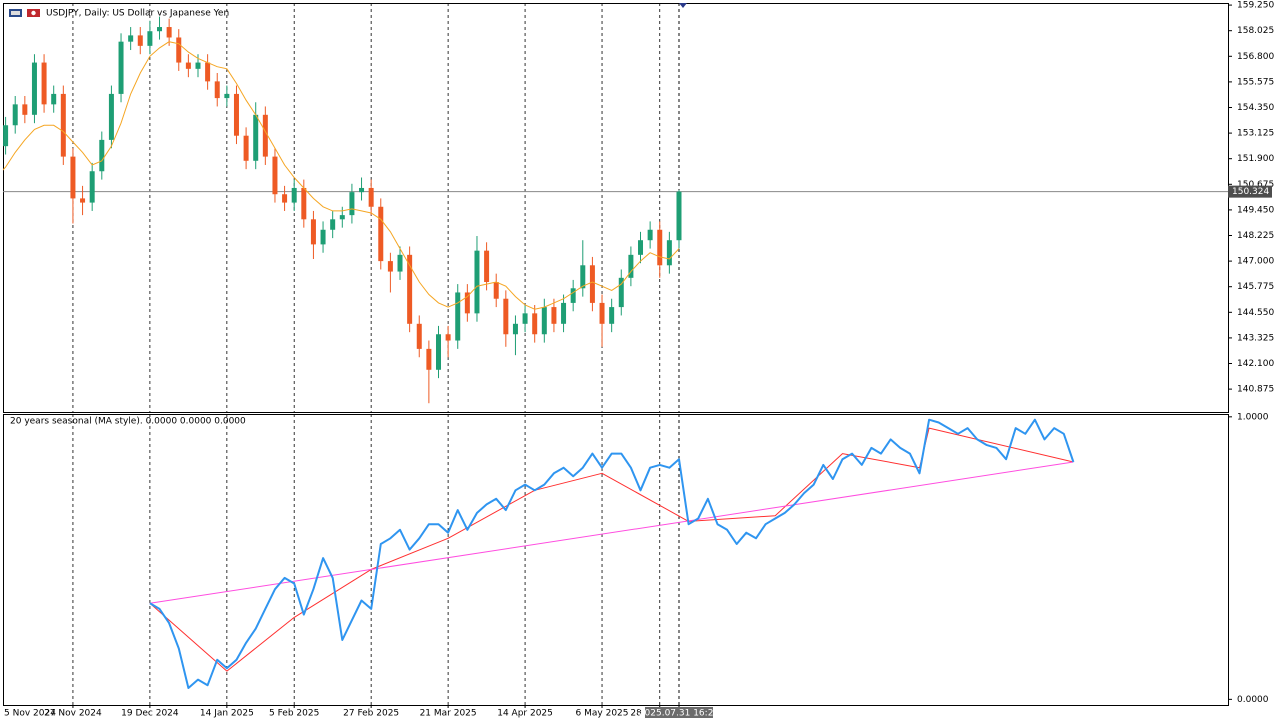 This screenshot has height=724, width=1283. What do you see at coordinates (1253, 417) in the screenshot?
I see `y-tick-label: 1.0000` at bounding box center [1253, 417].